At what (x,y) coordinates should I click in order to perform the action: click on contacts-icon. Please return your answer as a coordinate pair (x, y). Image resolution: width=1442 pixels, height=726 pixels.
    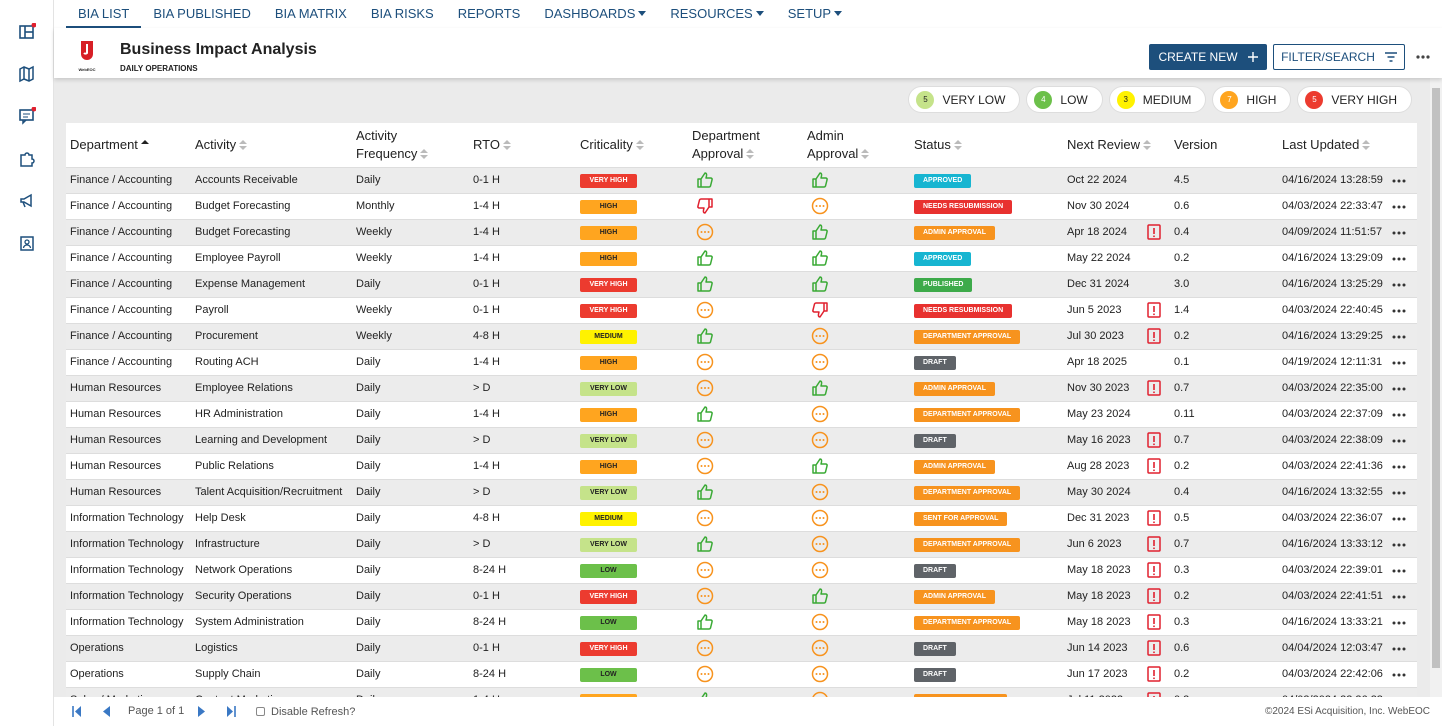
    Looking at the image, I should click on (27, 243).